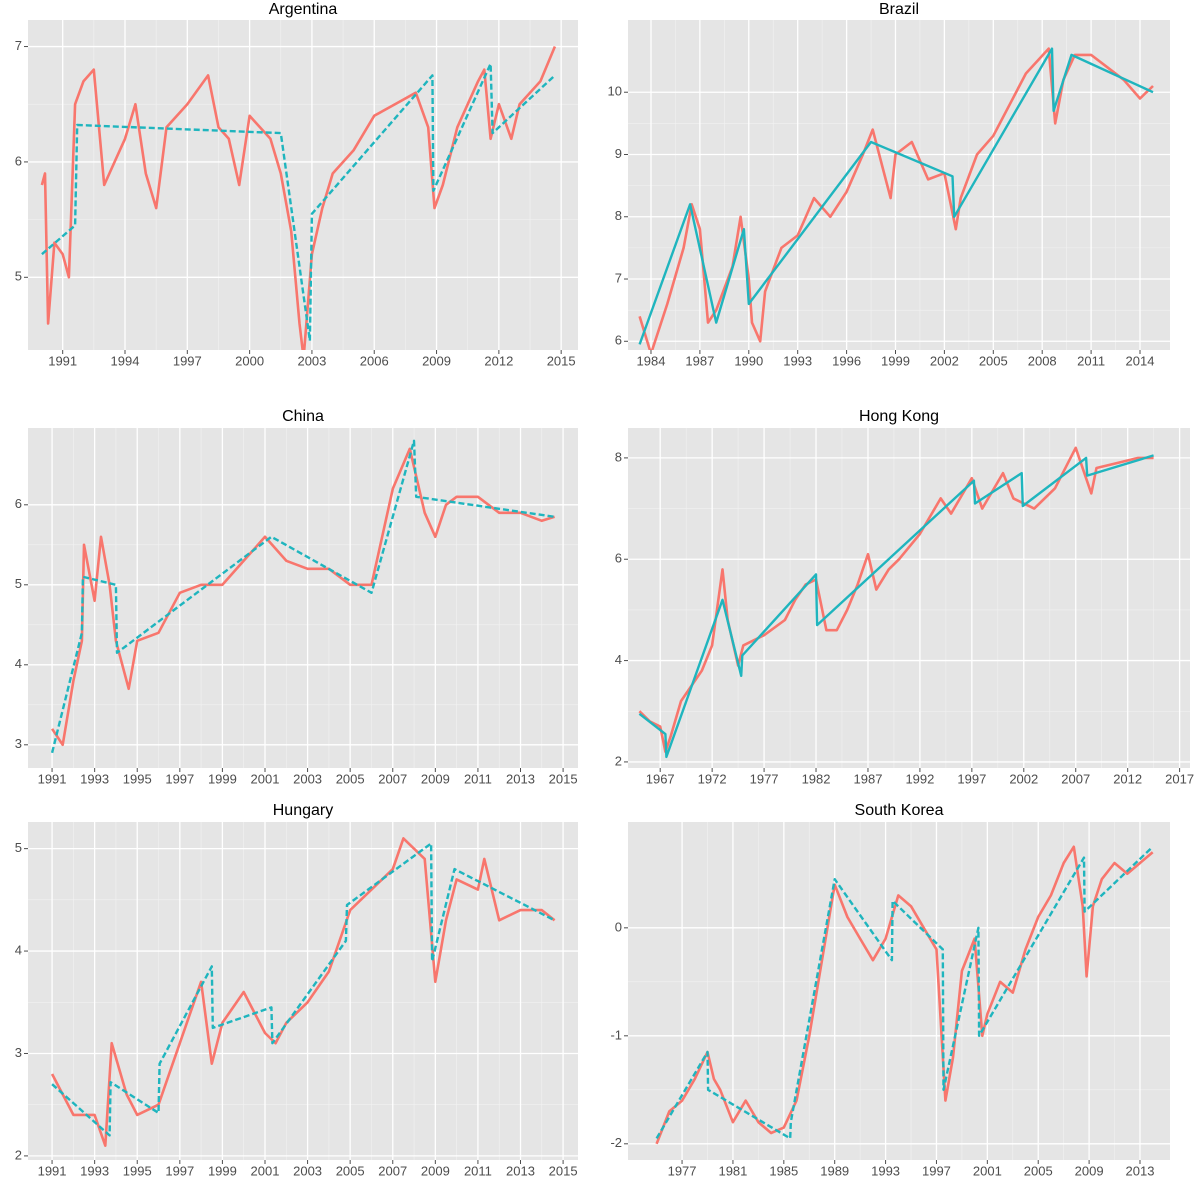 The width and height of the screenshot is (1195, 1187). Describe the element at coordinates (1140, 360) in the screenshot. I see `x-tick-label: 2014` at that location.